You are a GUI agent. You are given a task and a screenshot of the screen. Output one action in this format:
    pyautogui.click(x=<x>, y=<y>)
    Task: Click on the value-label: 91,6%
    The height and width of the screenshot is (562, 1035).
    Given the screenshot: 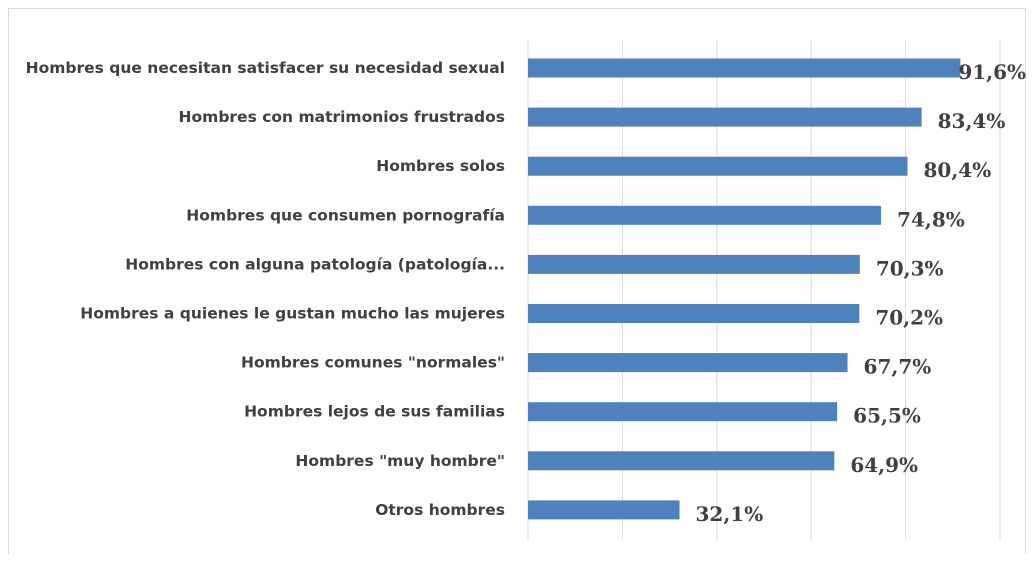 What is the action you would take?
    pyautogui.click(x=992, y=72)
    